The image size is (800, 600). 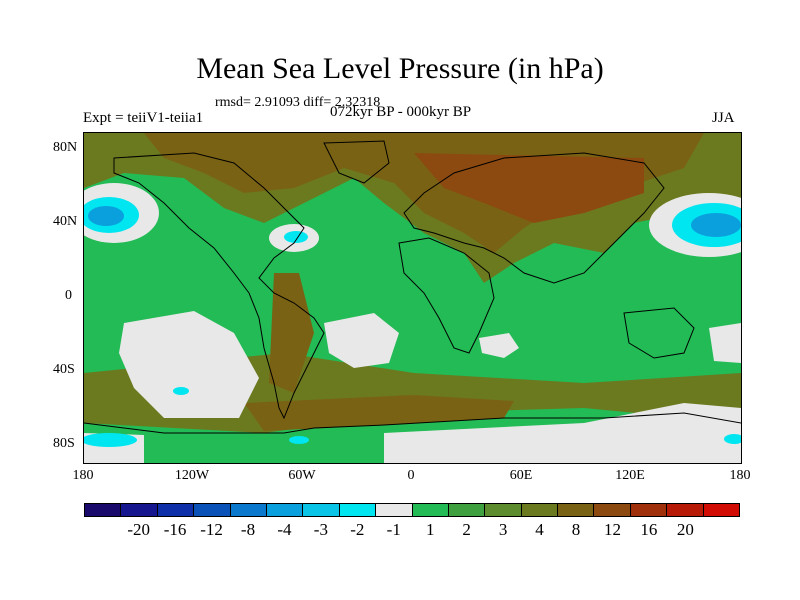 What do you see at coordinates (320, 529) in the screenshot?
I see `colorbar-tick-label: -3` at bounding box center [320, 529].